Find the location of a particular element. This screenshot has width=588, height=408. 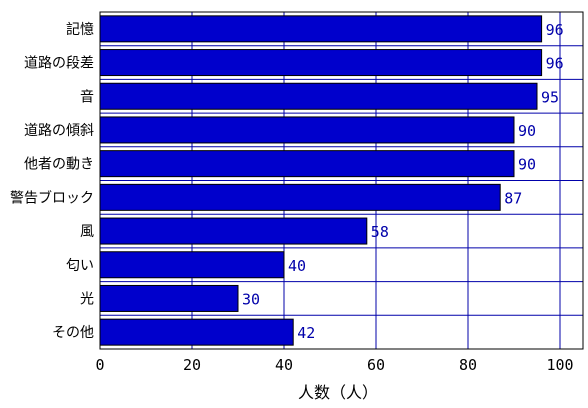

x-tick-label: 100 is located at coordinates (559, 365).